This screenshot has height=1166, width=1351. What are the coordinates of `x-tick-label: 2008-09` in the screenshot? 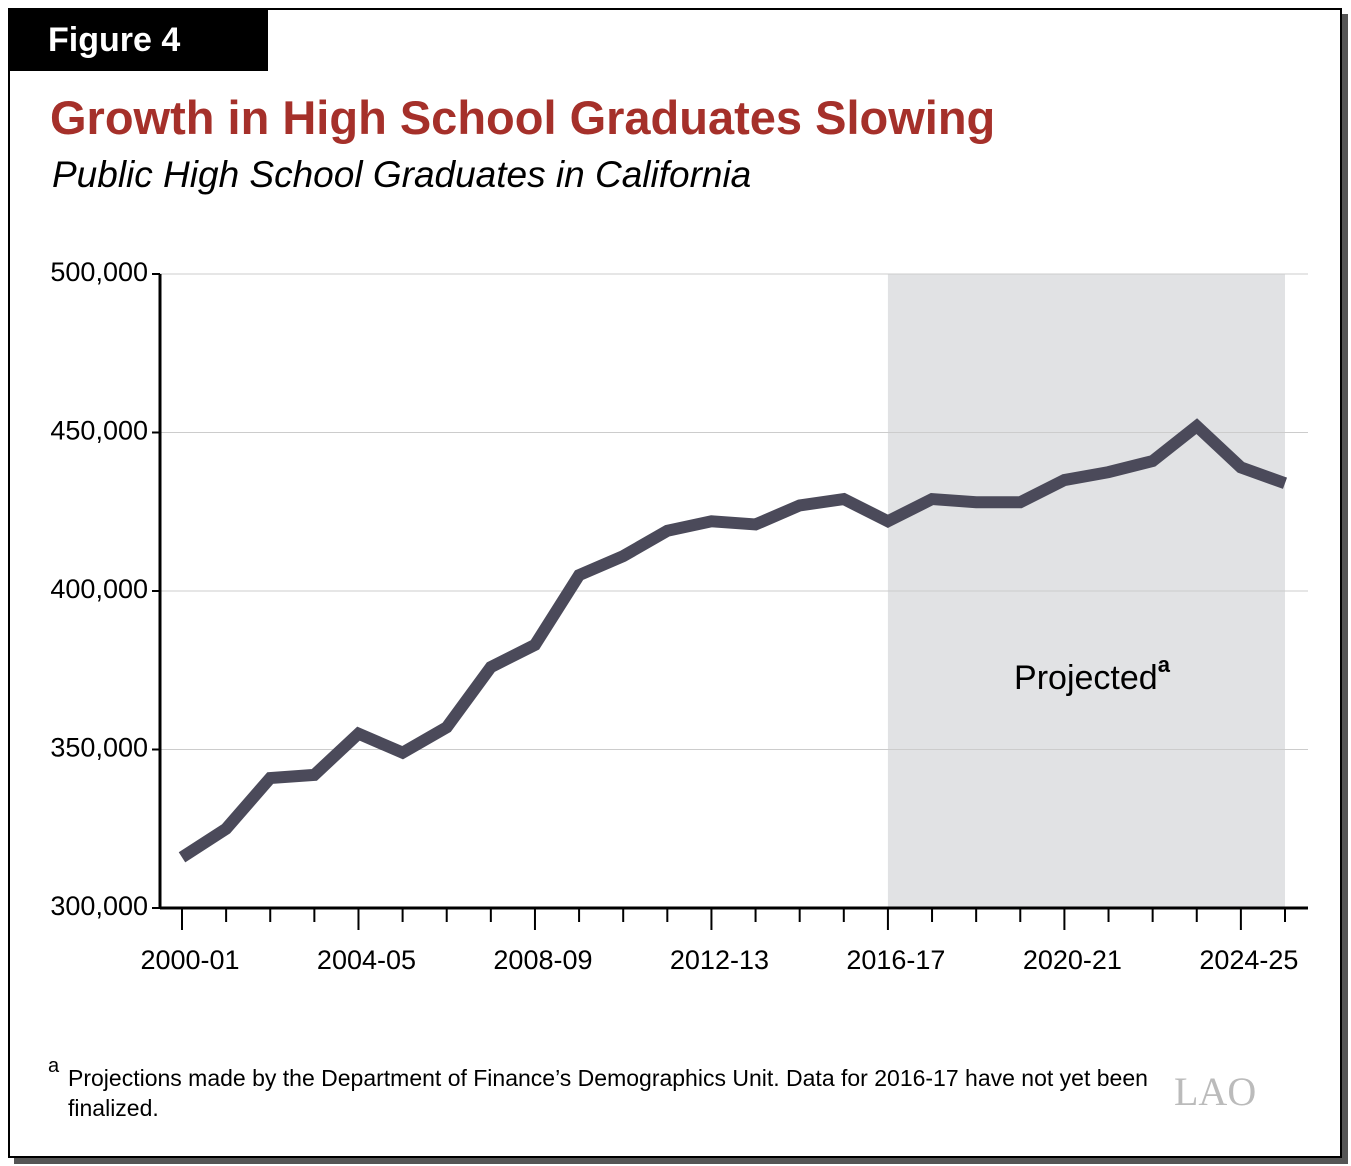 It's located at (542, 960).